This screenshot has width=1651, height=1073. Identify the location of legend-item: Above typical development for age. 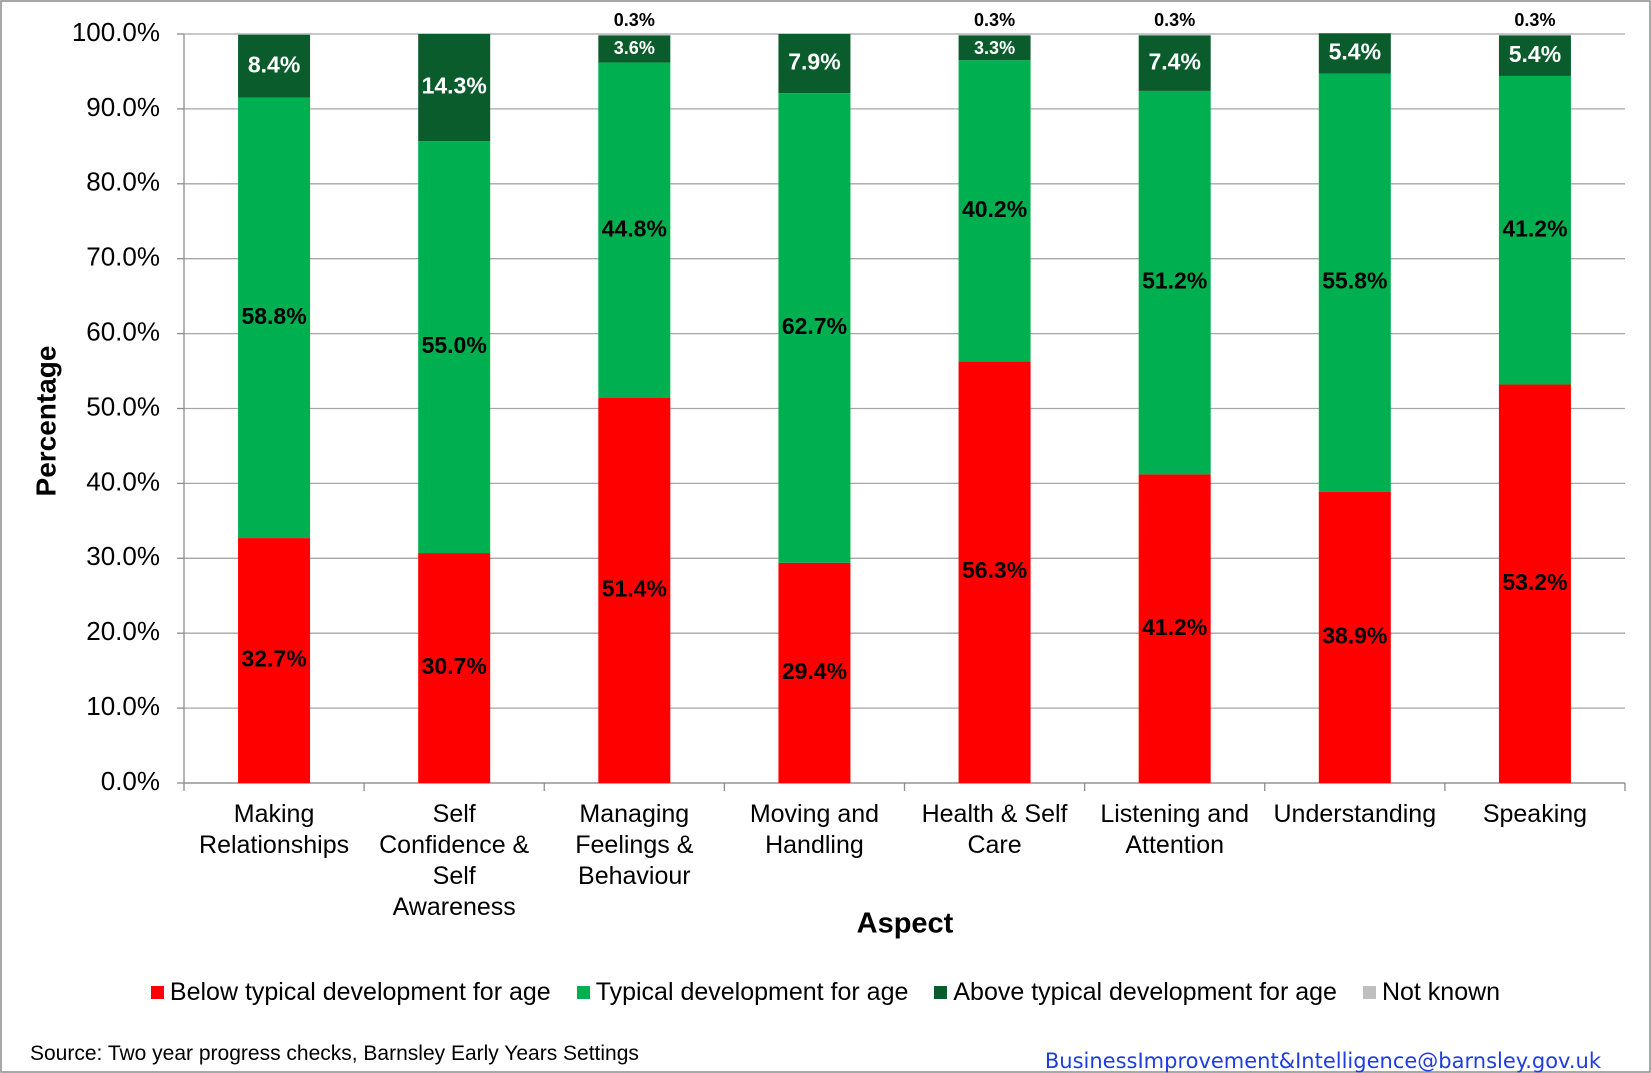
(1135, 992).